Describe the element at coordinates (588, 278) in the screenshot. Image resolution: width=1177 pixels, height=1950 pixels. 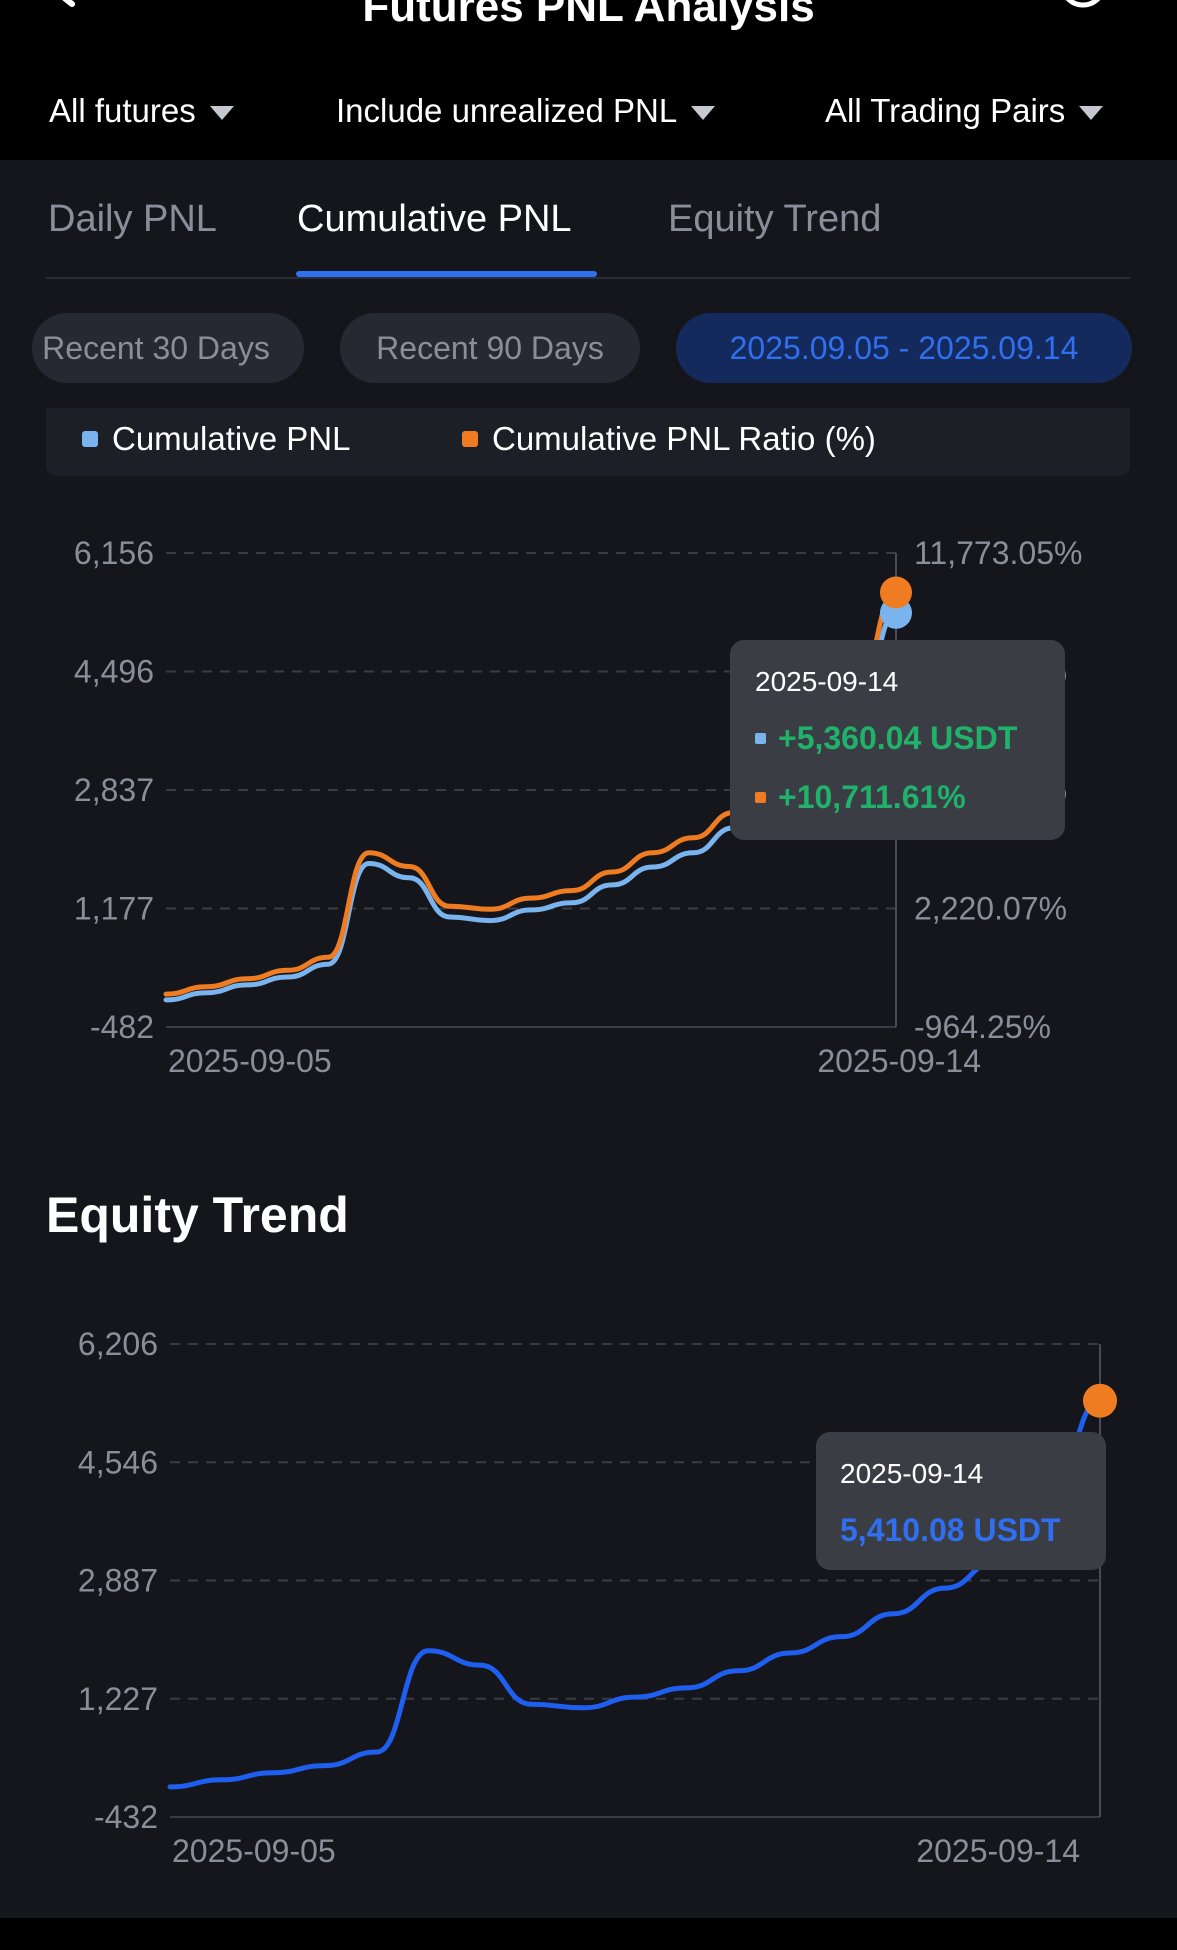
I see `tabs-divider` at that location.